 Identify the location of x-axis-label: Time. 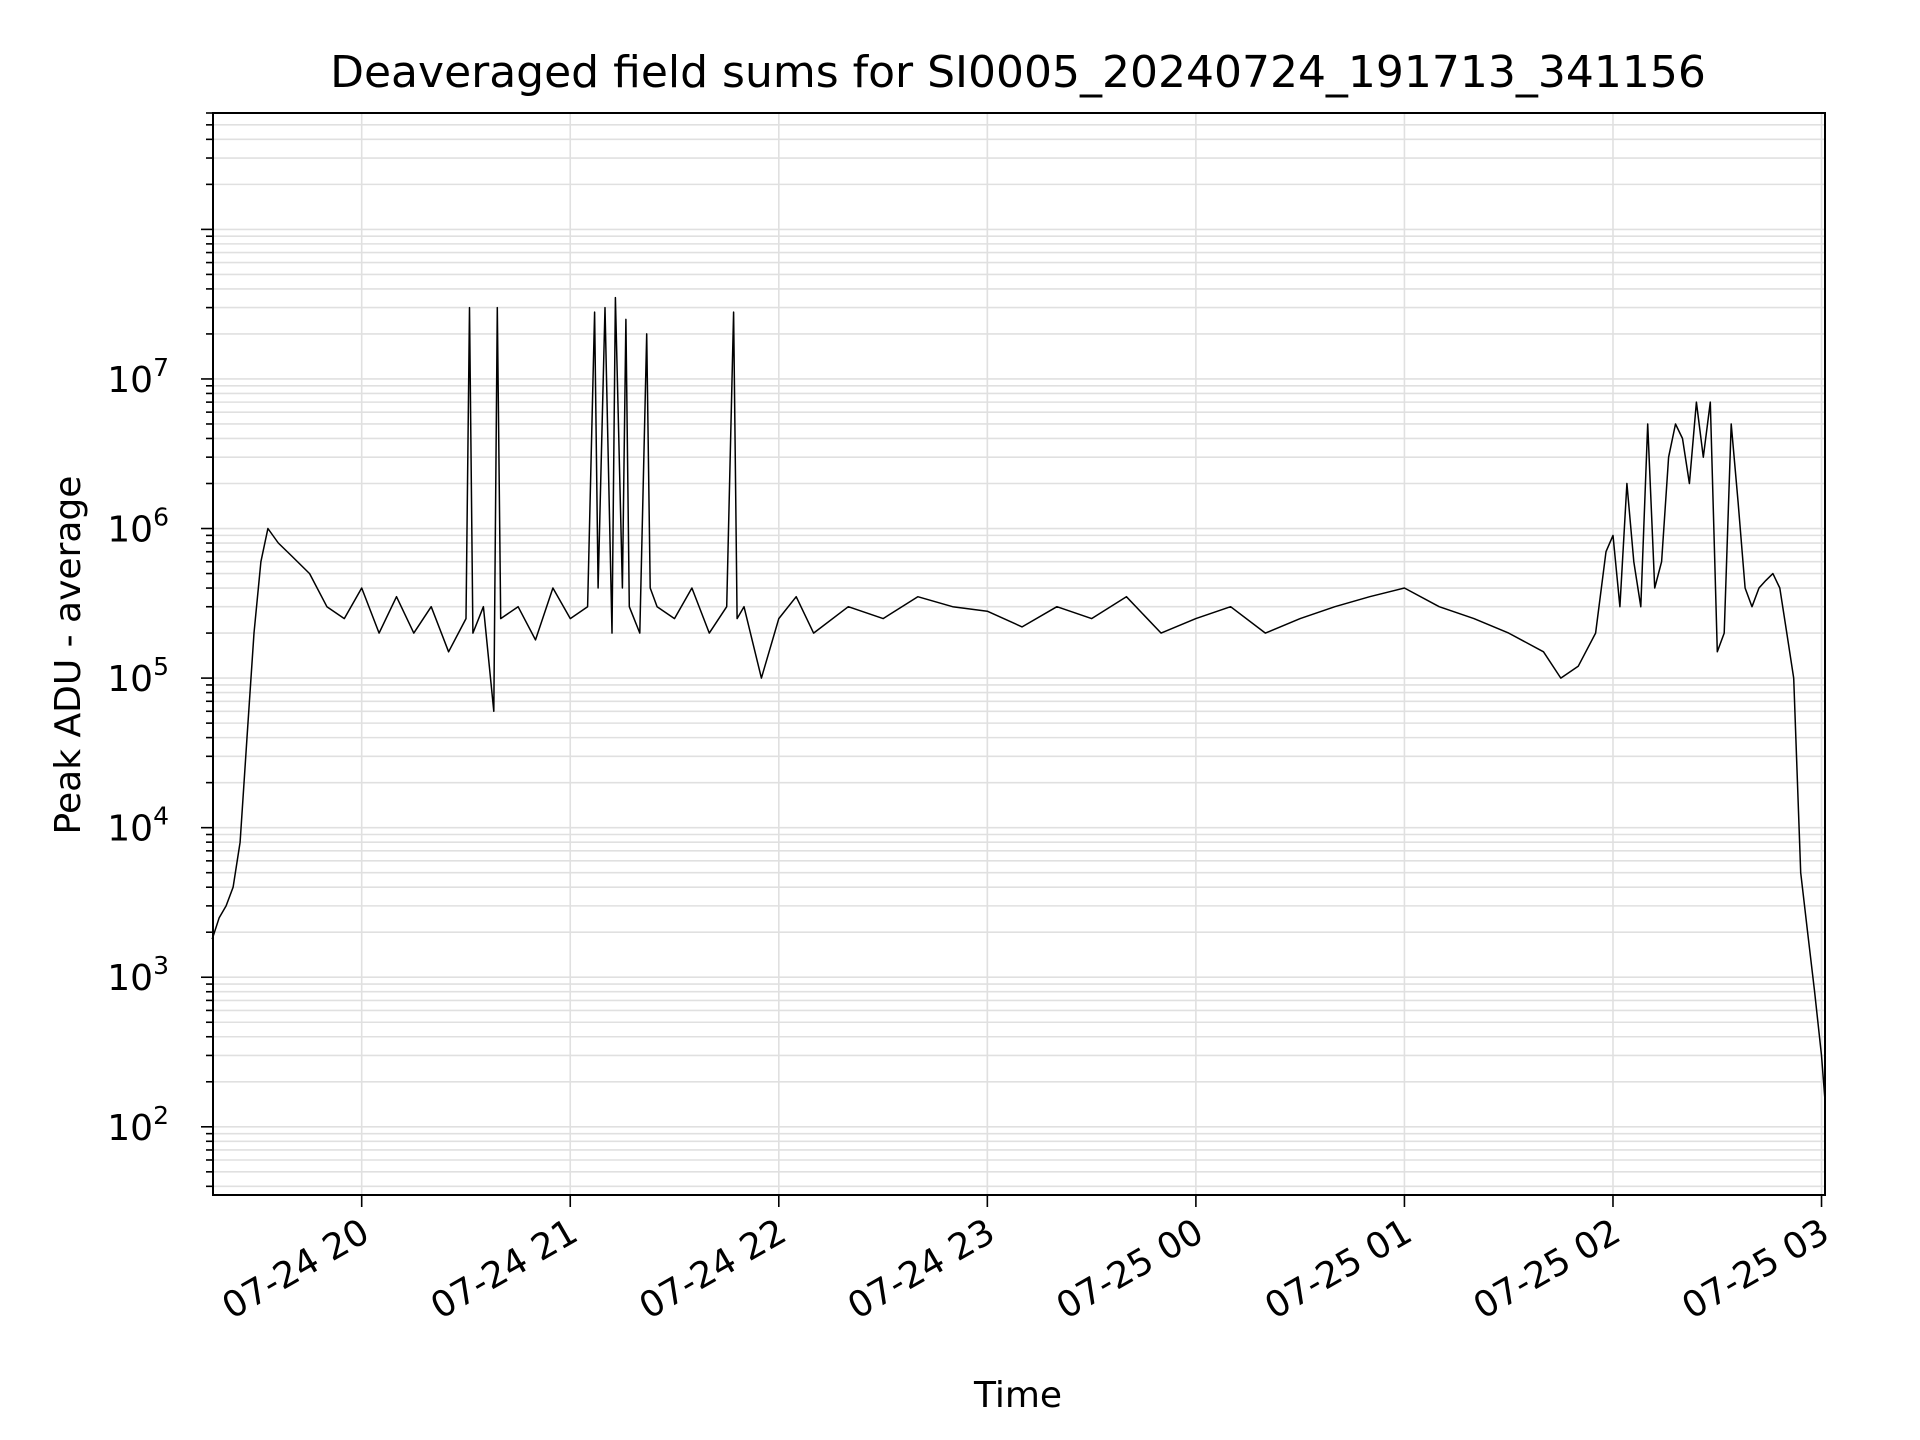
(1017, 1395).